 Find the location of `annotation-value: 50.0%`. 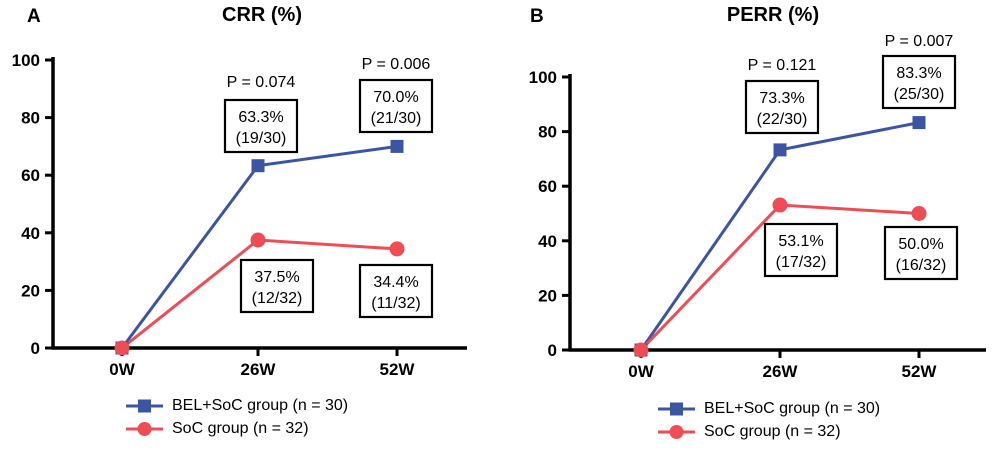

annotation-value: 50.0% is located at coordinates (920, 244).